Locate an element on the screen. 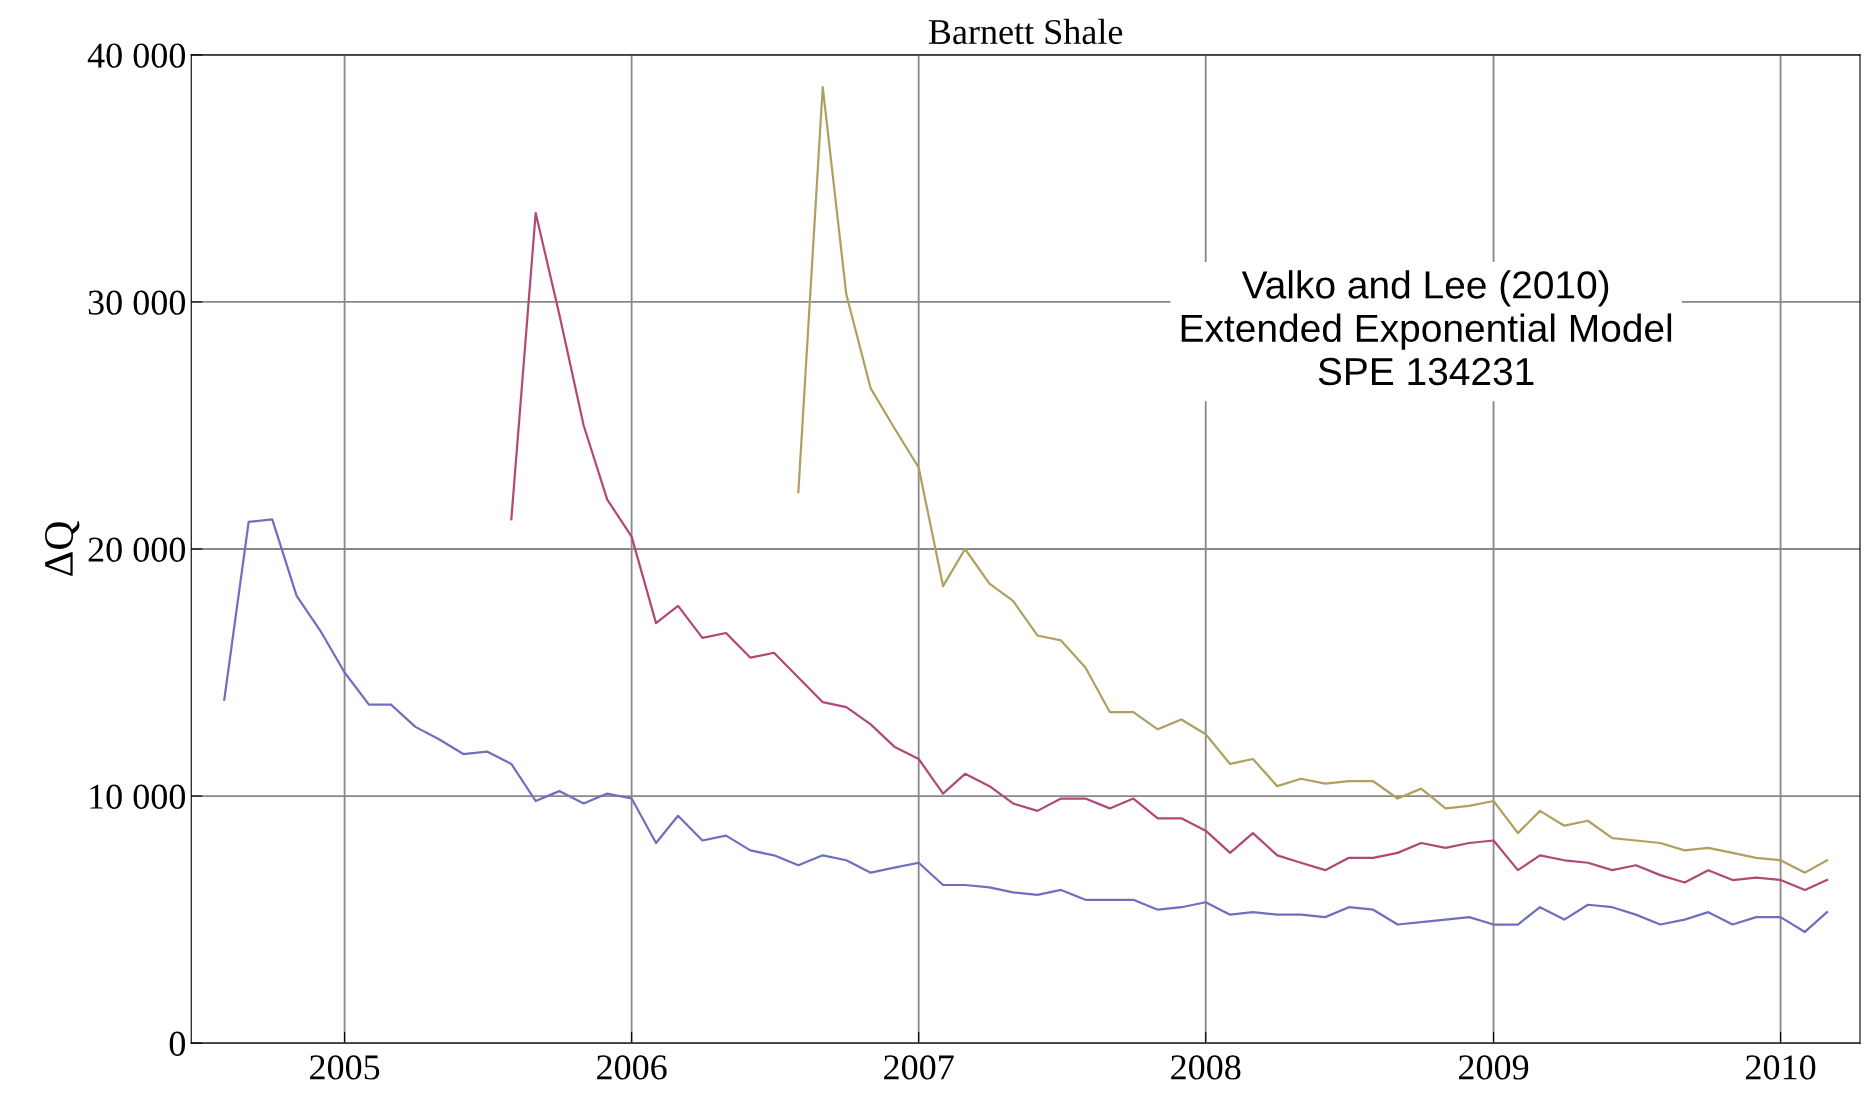 Image resolution: width=1875 pixels, height=1098 pixels. x-tick-label: 2007 is located at coordinates (919, 1067).